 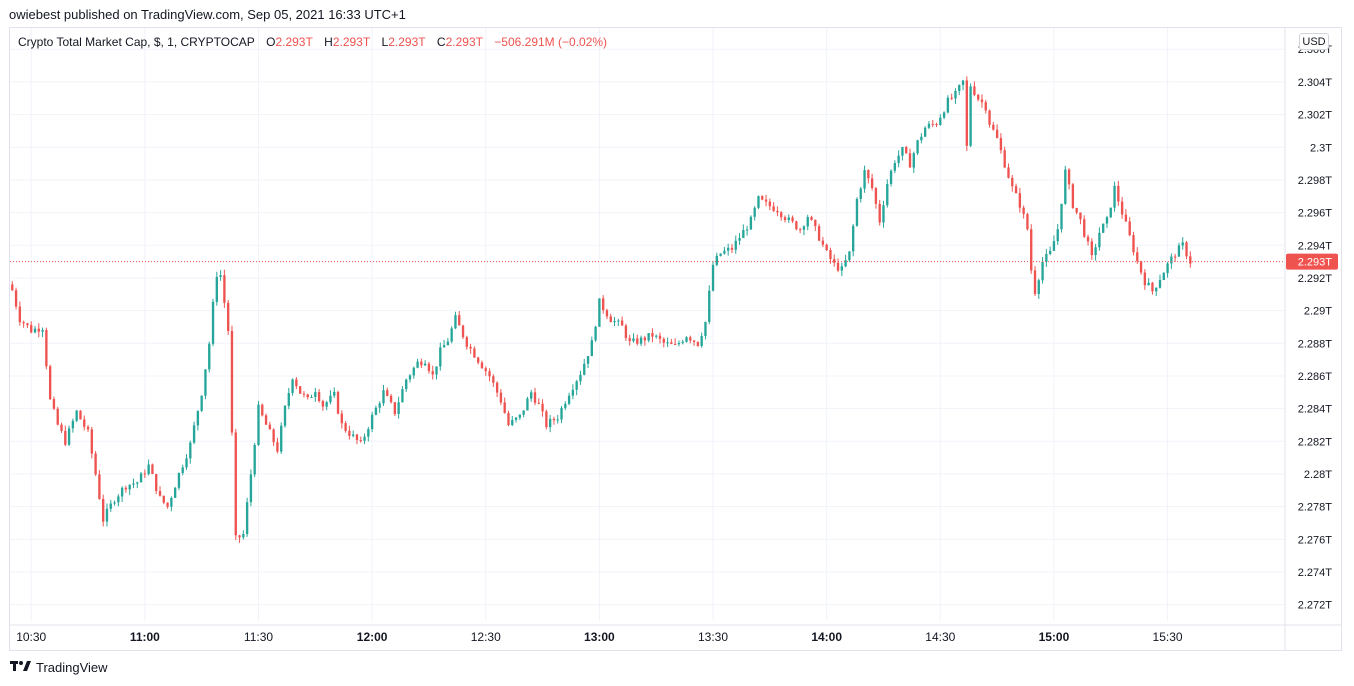 I want to click on x-tick-label: 14:00, so click(x=826, y=637).